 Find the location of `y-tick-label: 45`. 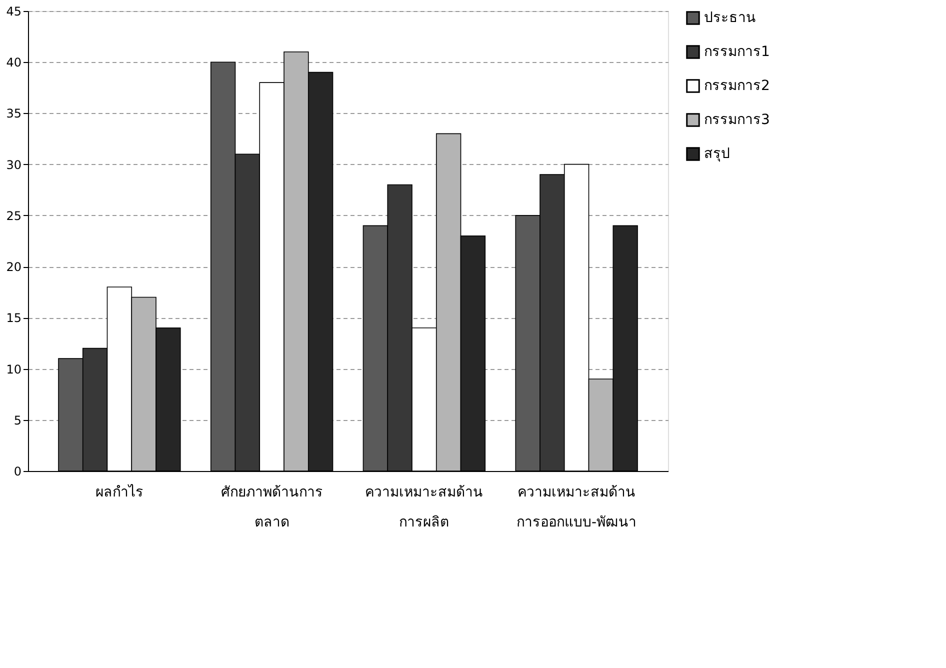

y-tick-label: 45 is located at coordinates (14, 11).